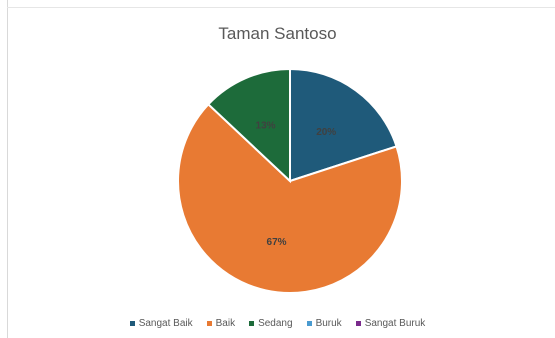 This screenshot has width=555, height=338. What do you see at coordinates (266, 125) in the screenshot?
I see `data-label-sedang: 13%` at bounding box center [266, 125].